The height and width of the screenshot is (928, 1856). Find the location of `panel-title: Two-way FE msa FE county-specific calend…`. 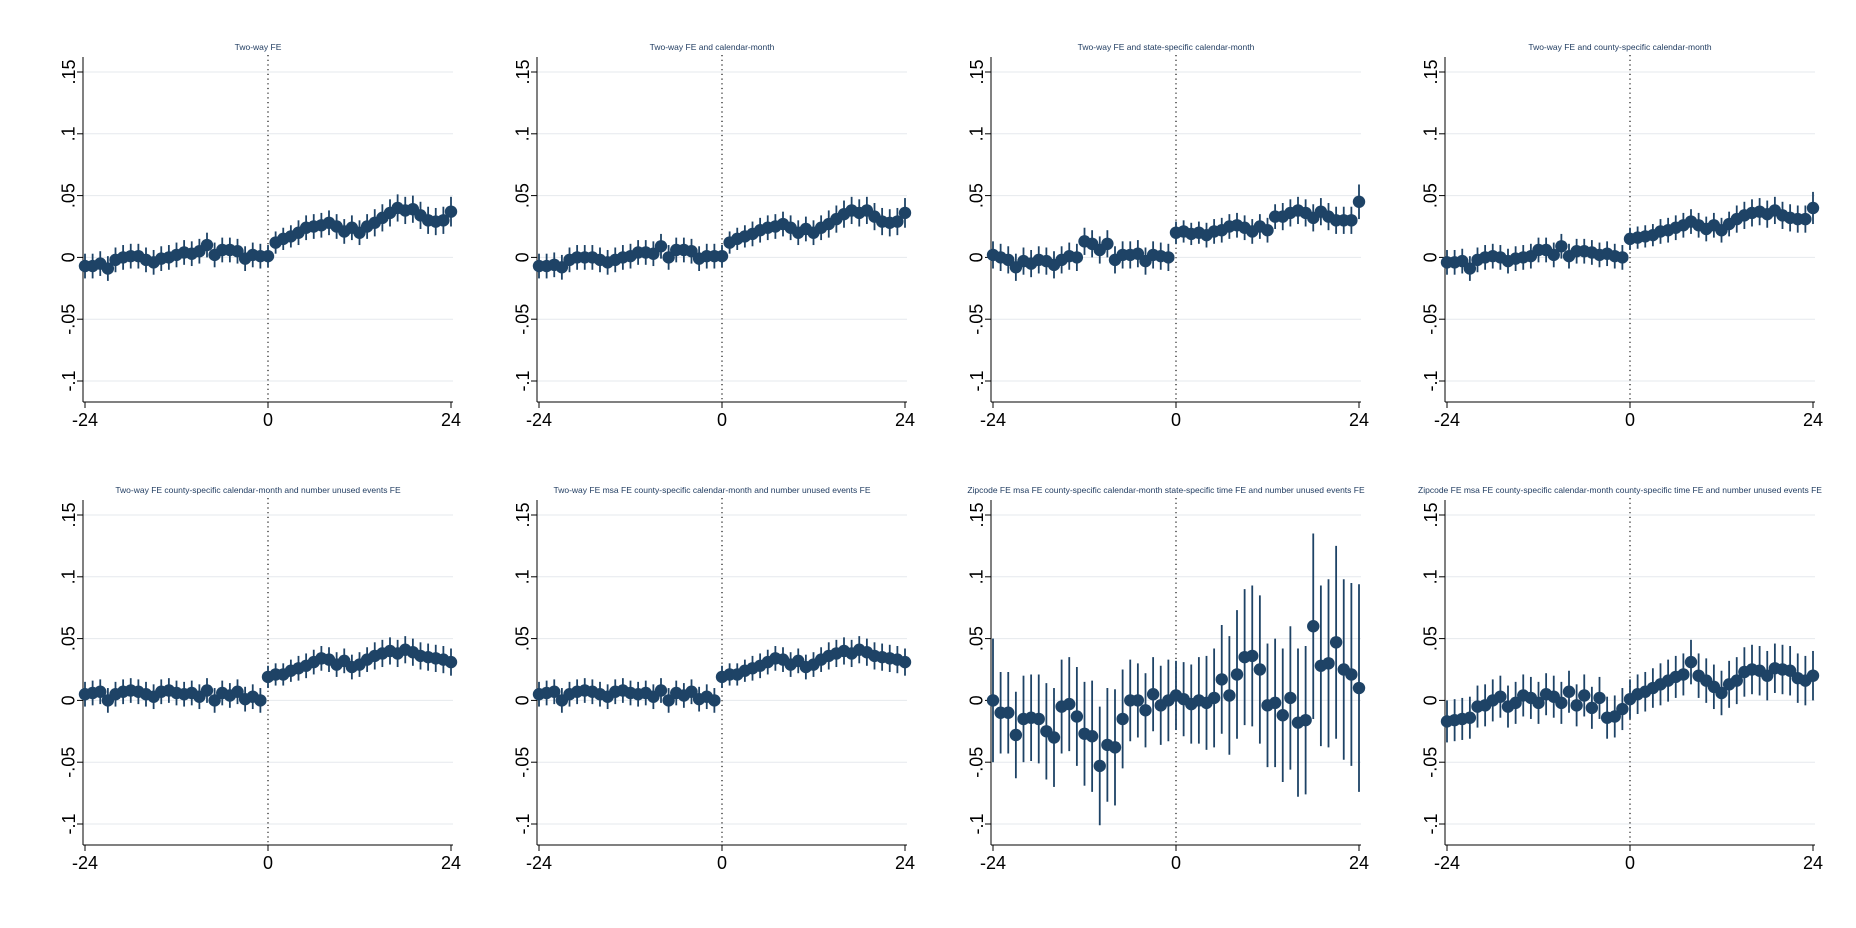

panel-title: Two-way FE msa FE county-specific calend… is located at coordinates (711, 490).